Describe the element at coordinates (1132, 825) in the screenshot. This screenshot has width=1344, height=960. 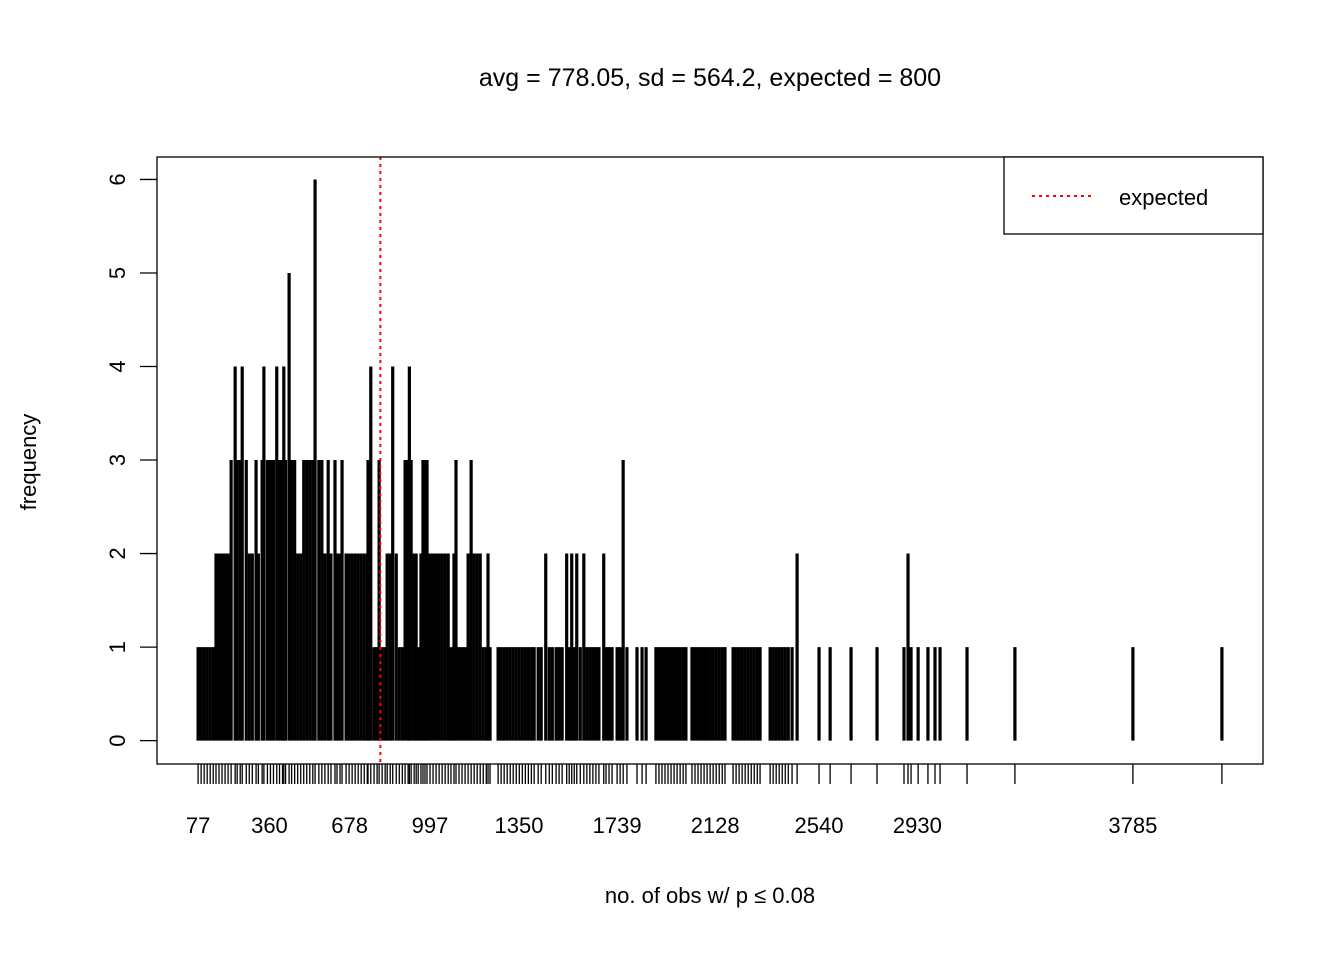
I see `x-tick-label: 3785` at that location.